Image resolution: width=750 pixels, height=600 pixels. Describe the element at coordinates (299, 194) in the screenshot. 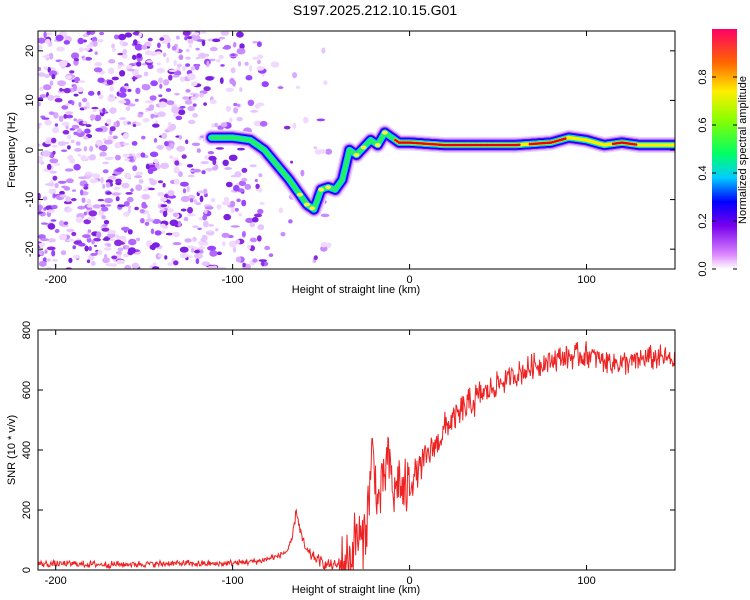

I see `ridge-blob` at that location.